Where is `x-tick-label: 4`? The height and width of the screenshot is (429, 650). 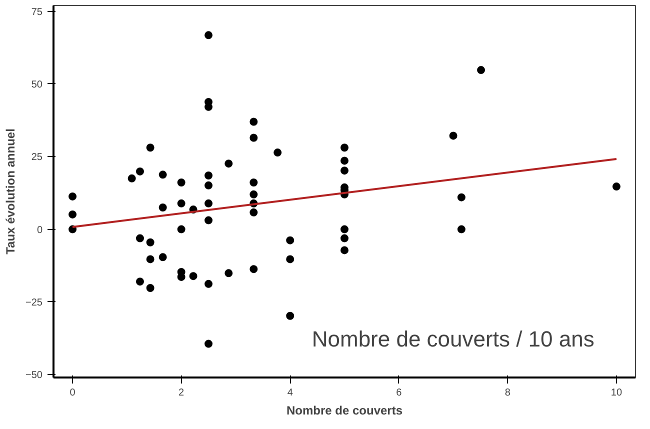
x-tick-label: 4 is located at coordinates (290, 393).